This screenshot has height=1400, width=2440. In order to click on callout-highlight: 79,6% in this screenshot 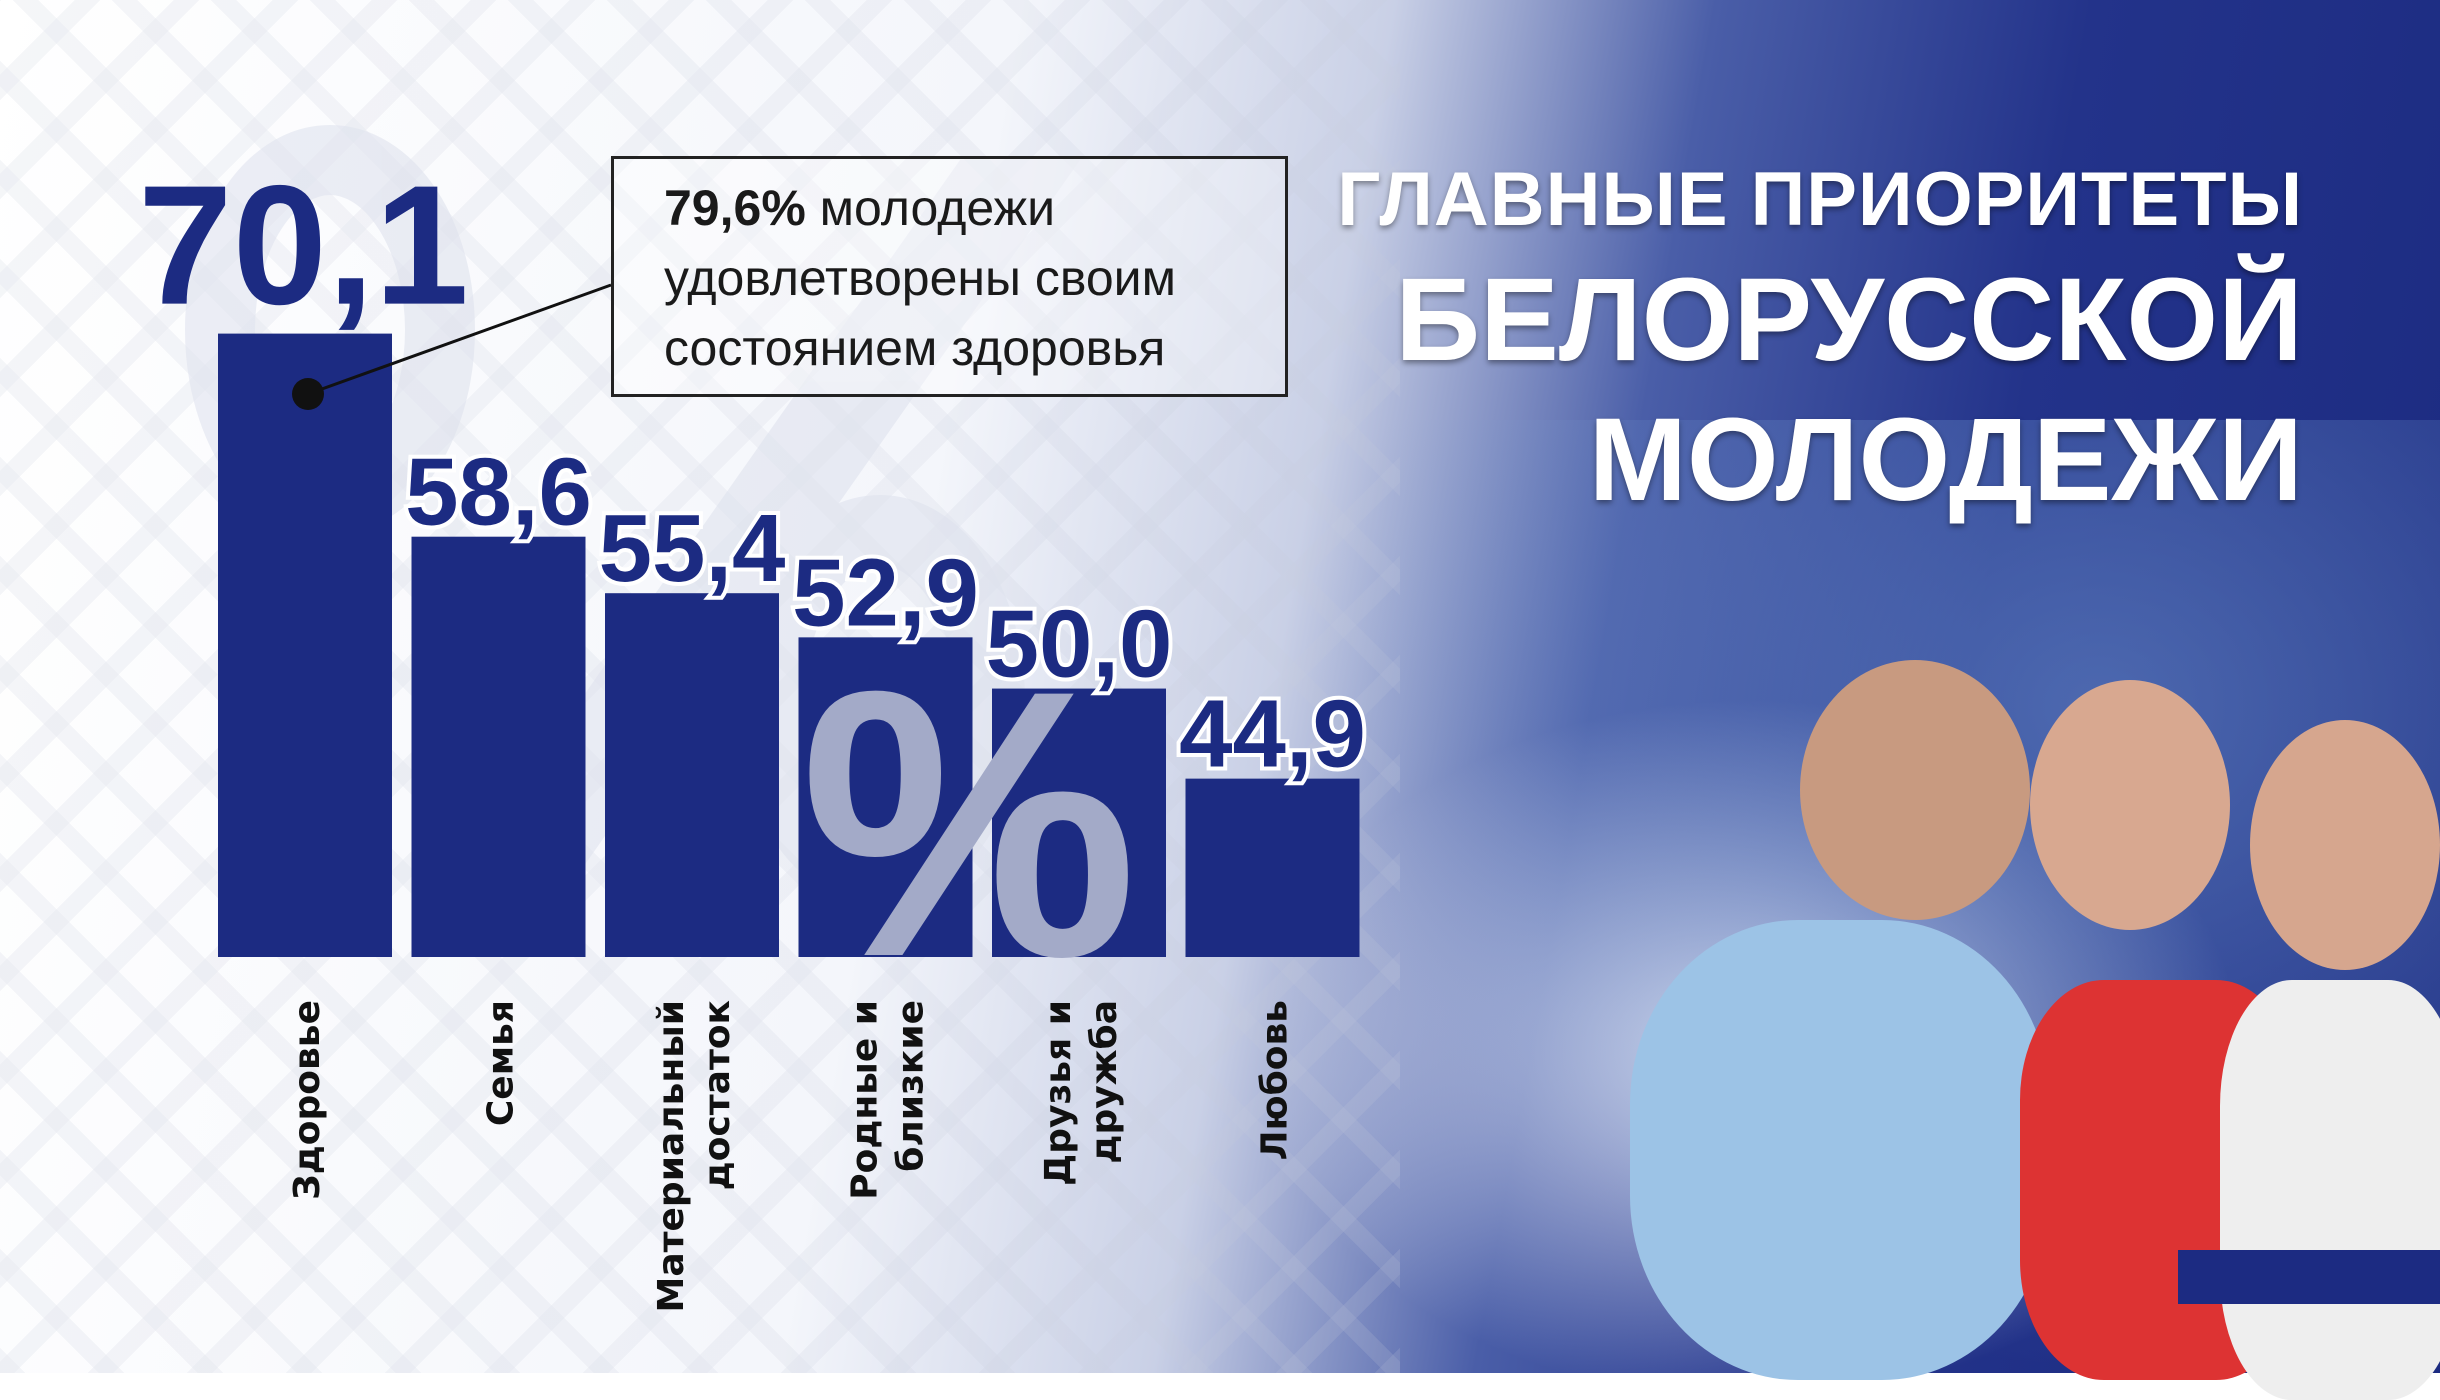, I will do `click(735, 208)`.